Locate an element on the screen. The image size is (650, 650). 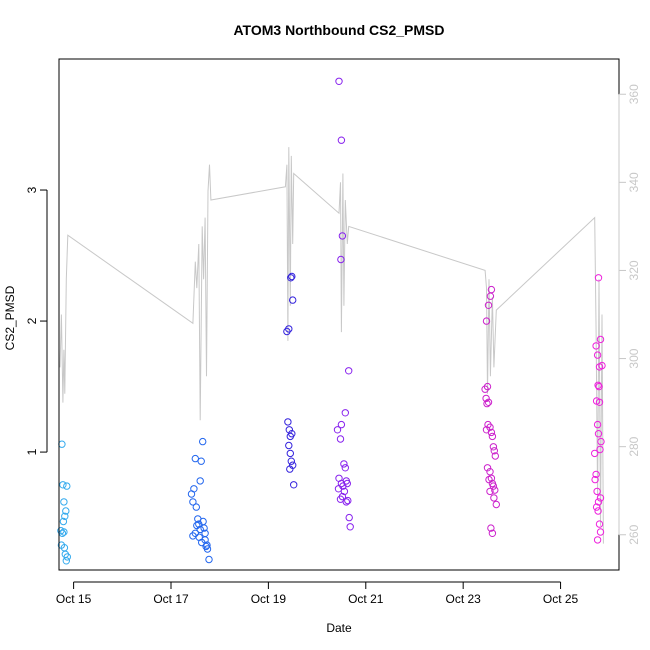
x-tick-label: Oct 15 is located at coordinates (74, 599).